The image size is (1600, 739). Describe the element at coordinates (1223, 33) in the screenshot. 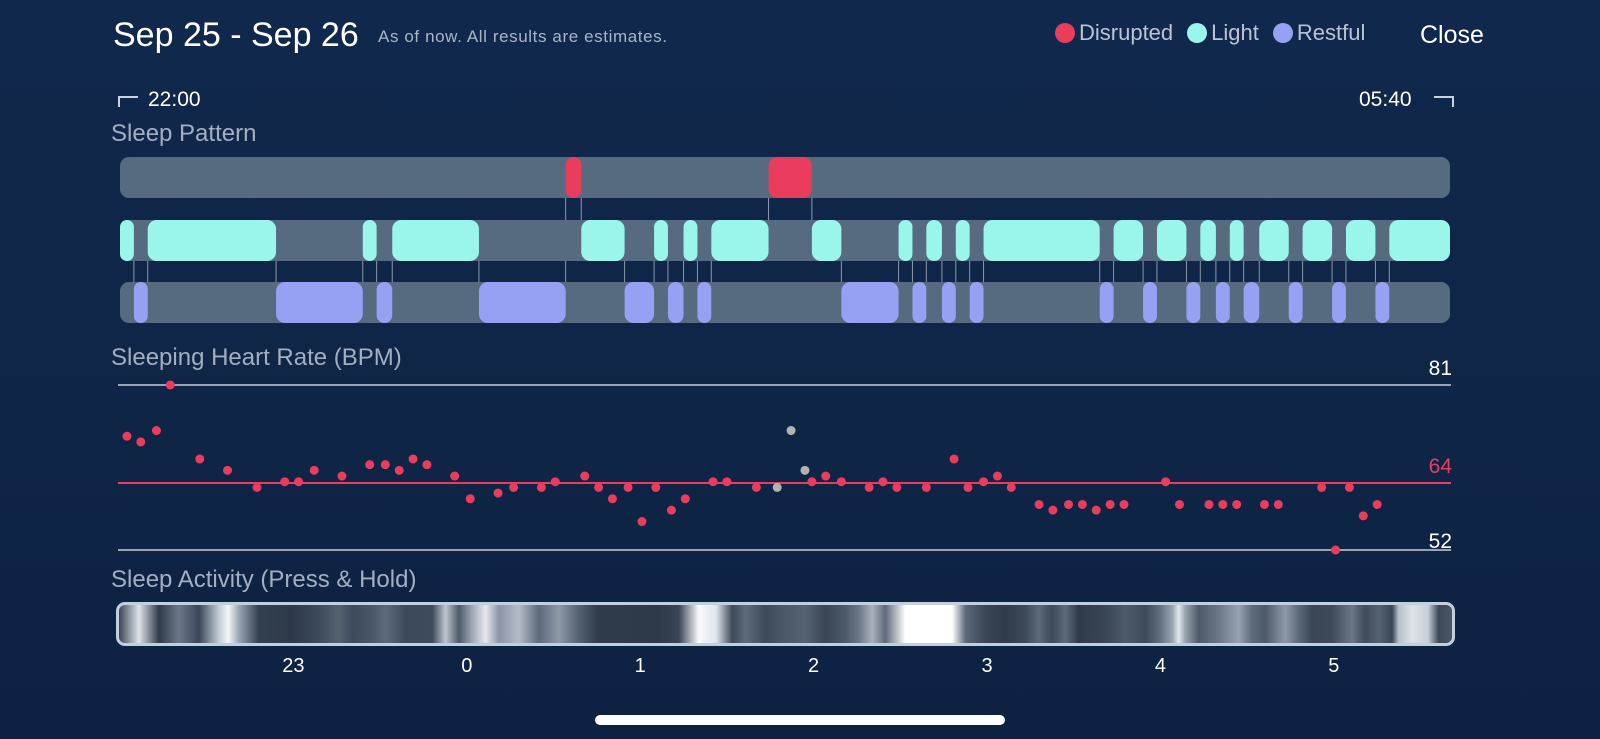

I see `legend-item-light: Light` at that location.